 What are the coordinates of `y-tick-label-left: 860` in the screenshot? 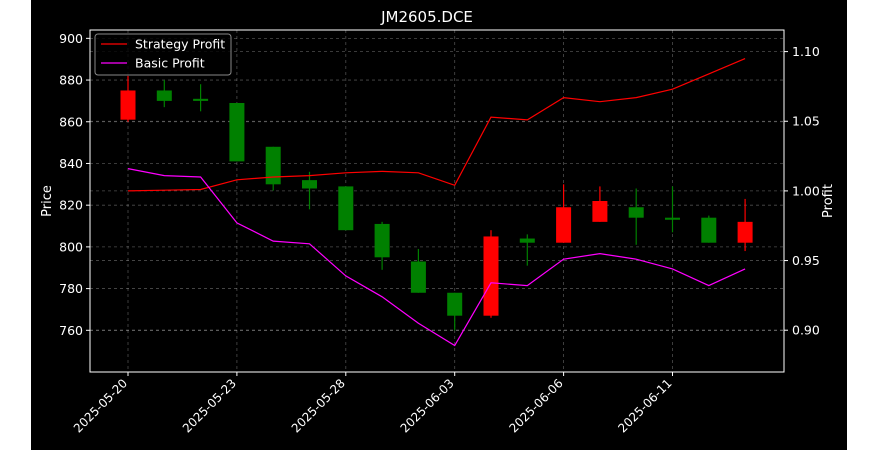 It's located at (71, 121).